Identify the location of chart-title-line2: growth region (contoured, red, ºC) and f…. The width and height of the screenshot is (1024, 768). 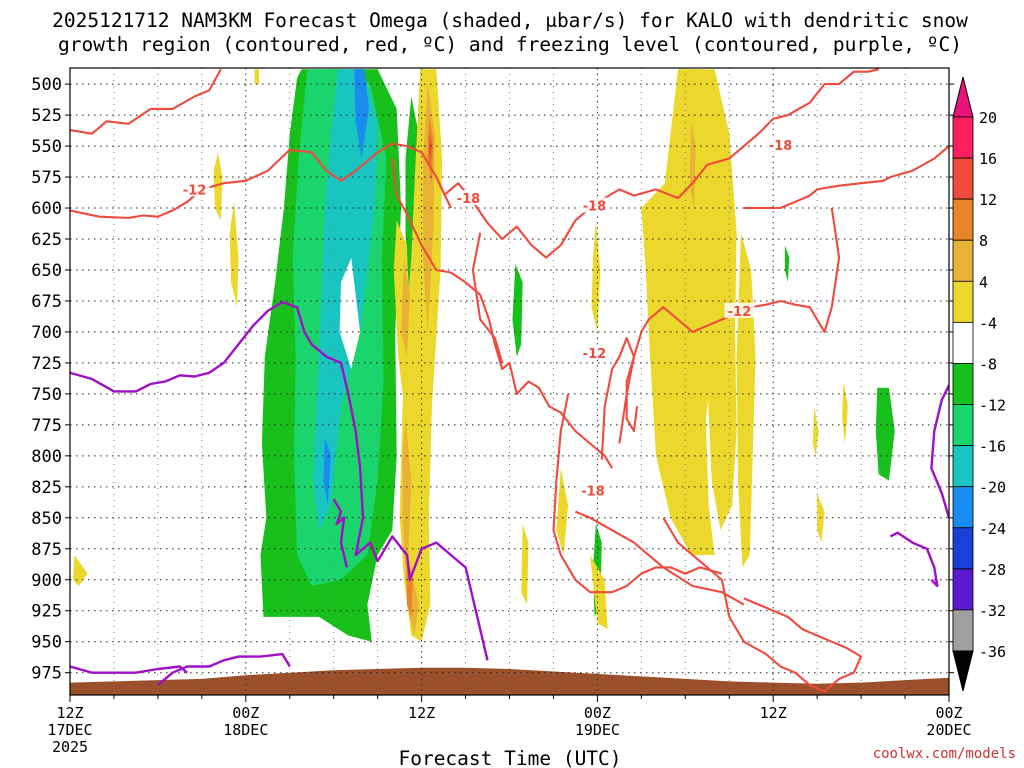
(510, 44).